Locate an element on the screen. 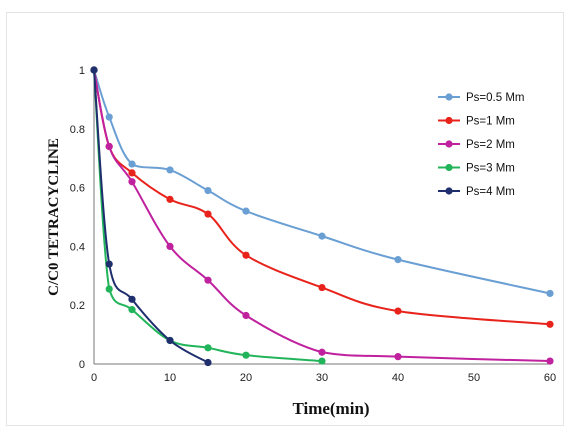 Image resolution: width=568 pixels, height=430 pixels. x-tick-label: 30 is located at coordinates (322, 378).